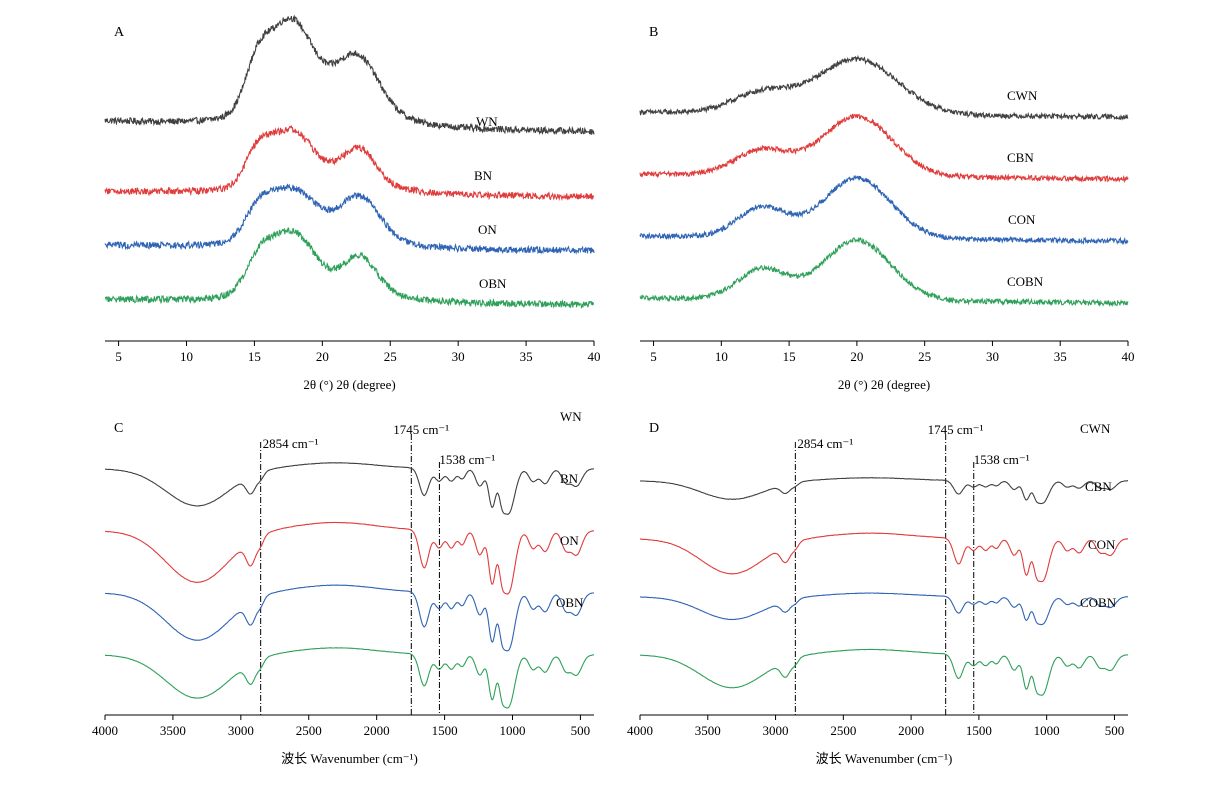 This screenshot has height=787, width=1220. What do you see at coordinates (118, 428) in the screenshot?
I see `panel-letter: C` at bounding box center [118, 428].